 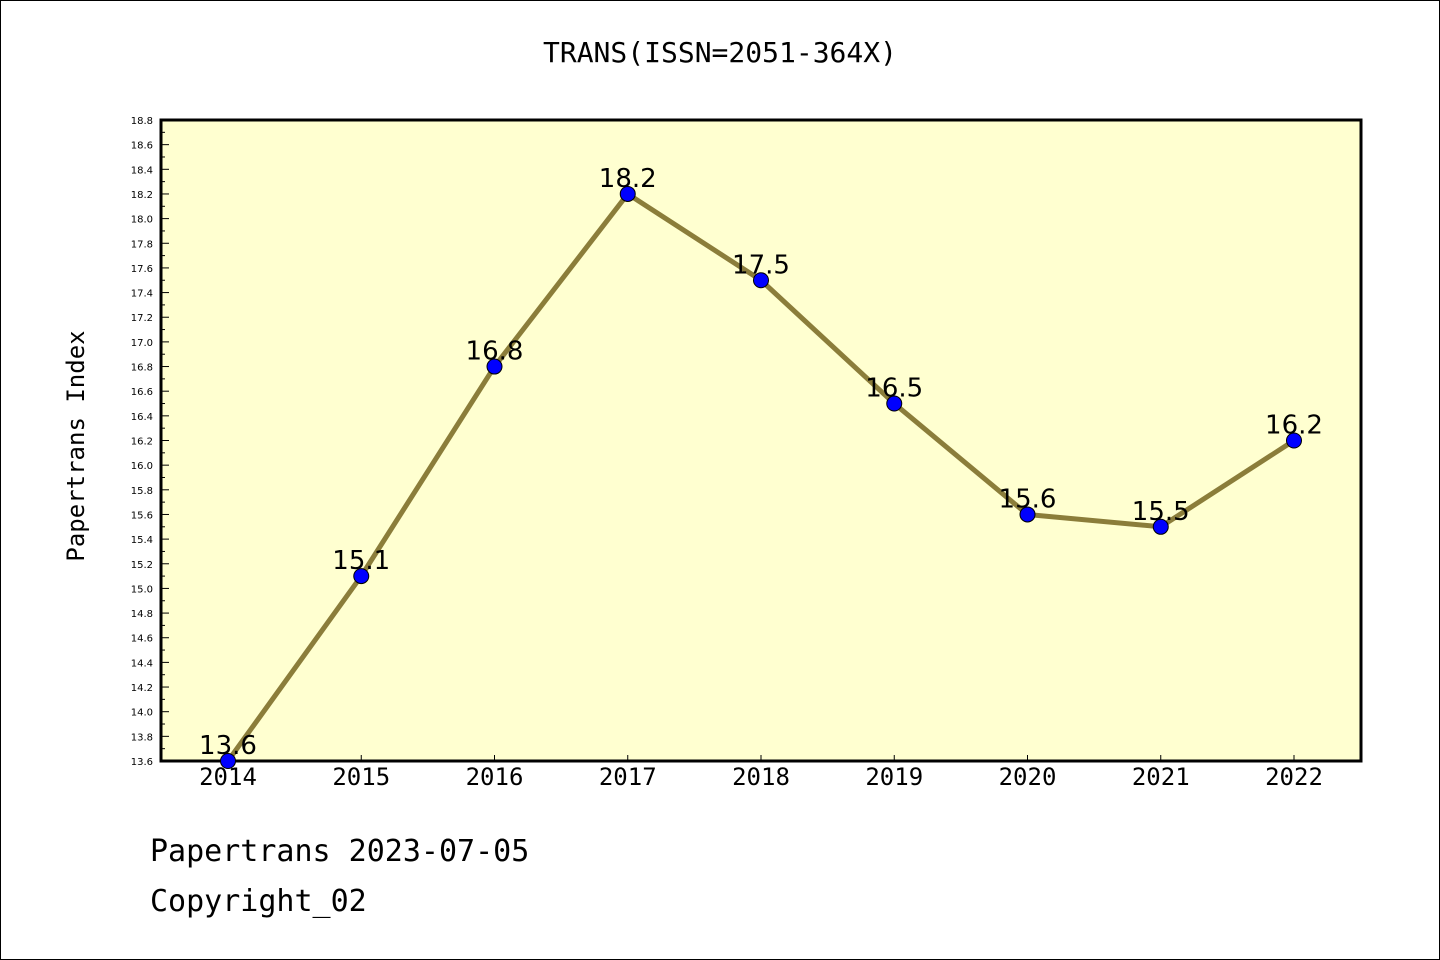 What do you see at coordinates (142, 170) in the screenshot?
I see `y-tick-label: 18.4` at bounding box center [142, 170].